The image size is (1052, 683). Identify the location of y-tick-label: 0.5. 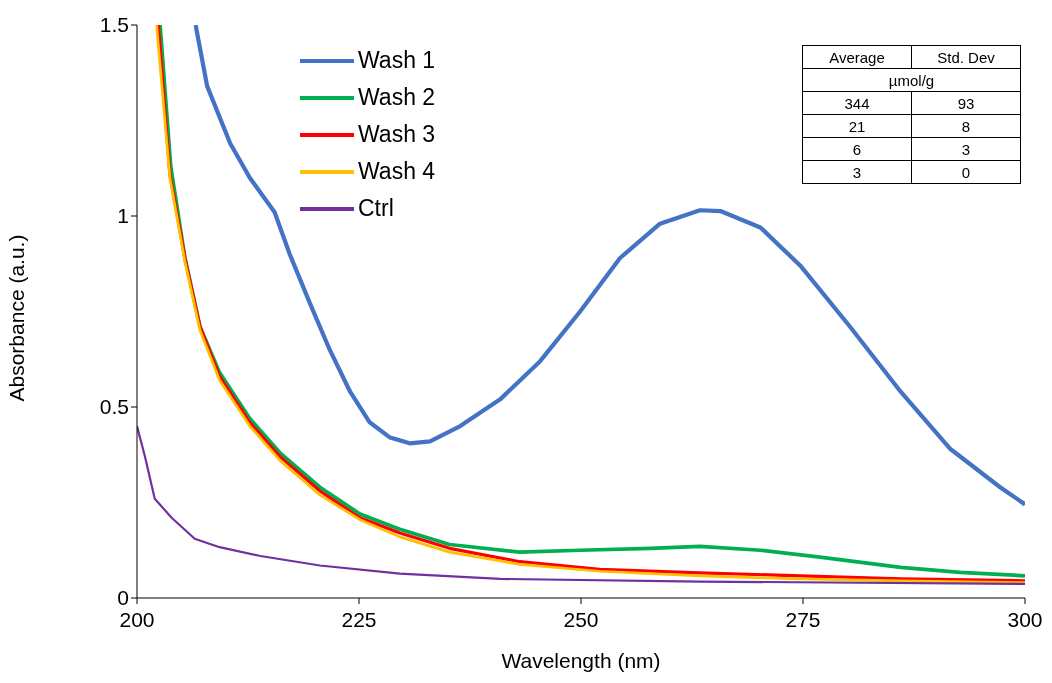
(114, 407).